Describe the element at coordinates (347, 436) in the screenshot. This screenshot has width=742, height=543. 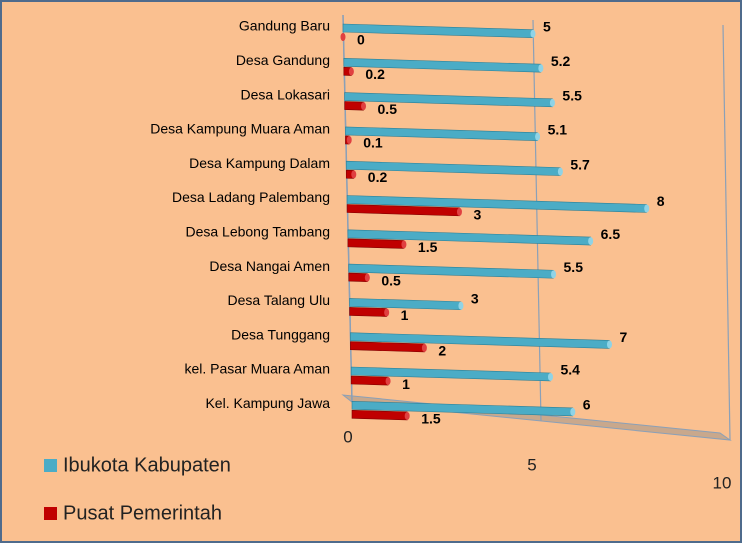
I see `x-tick-label: 0` at that location.